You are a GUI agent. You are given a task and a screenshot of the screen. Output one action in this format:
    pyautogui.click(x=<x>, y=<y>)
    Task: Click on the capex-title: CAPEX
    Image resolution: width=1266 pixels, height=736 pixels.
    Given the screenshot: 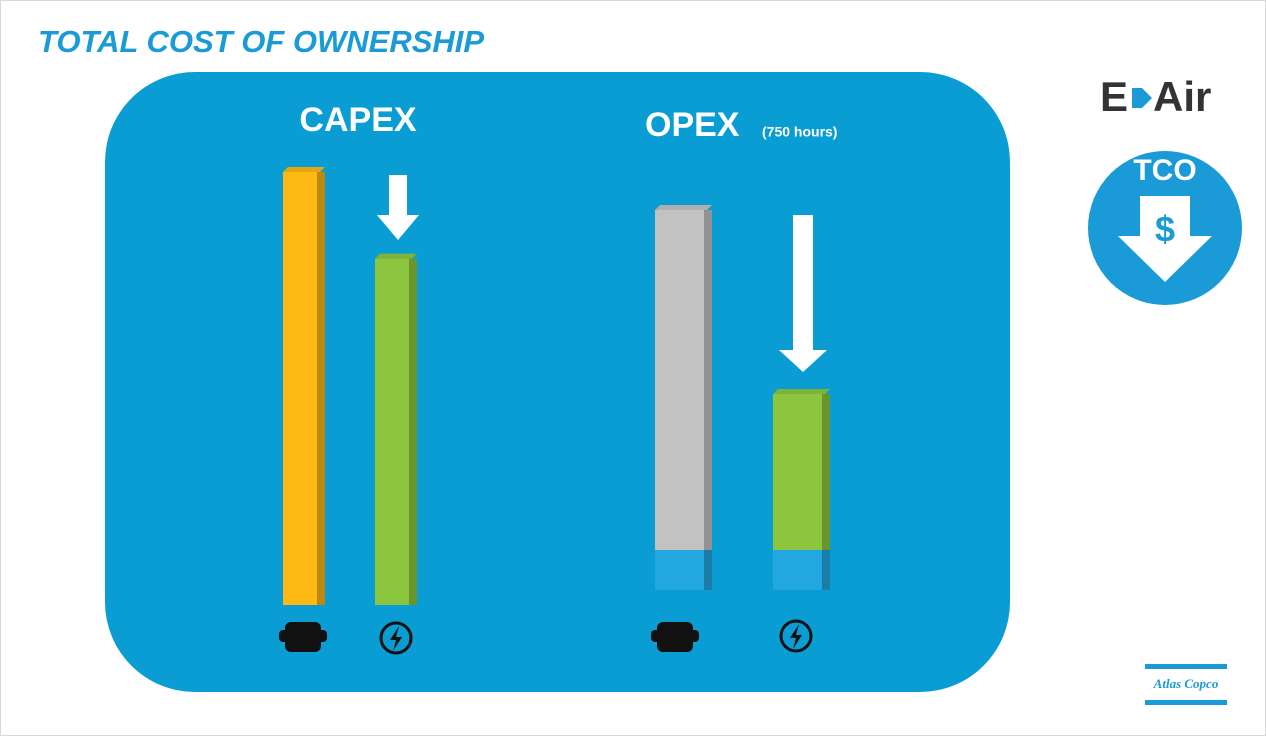 What is the action you would take?
    pyautogui.click(x=357, y=120)
    